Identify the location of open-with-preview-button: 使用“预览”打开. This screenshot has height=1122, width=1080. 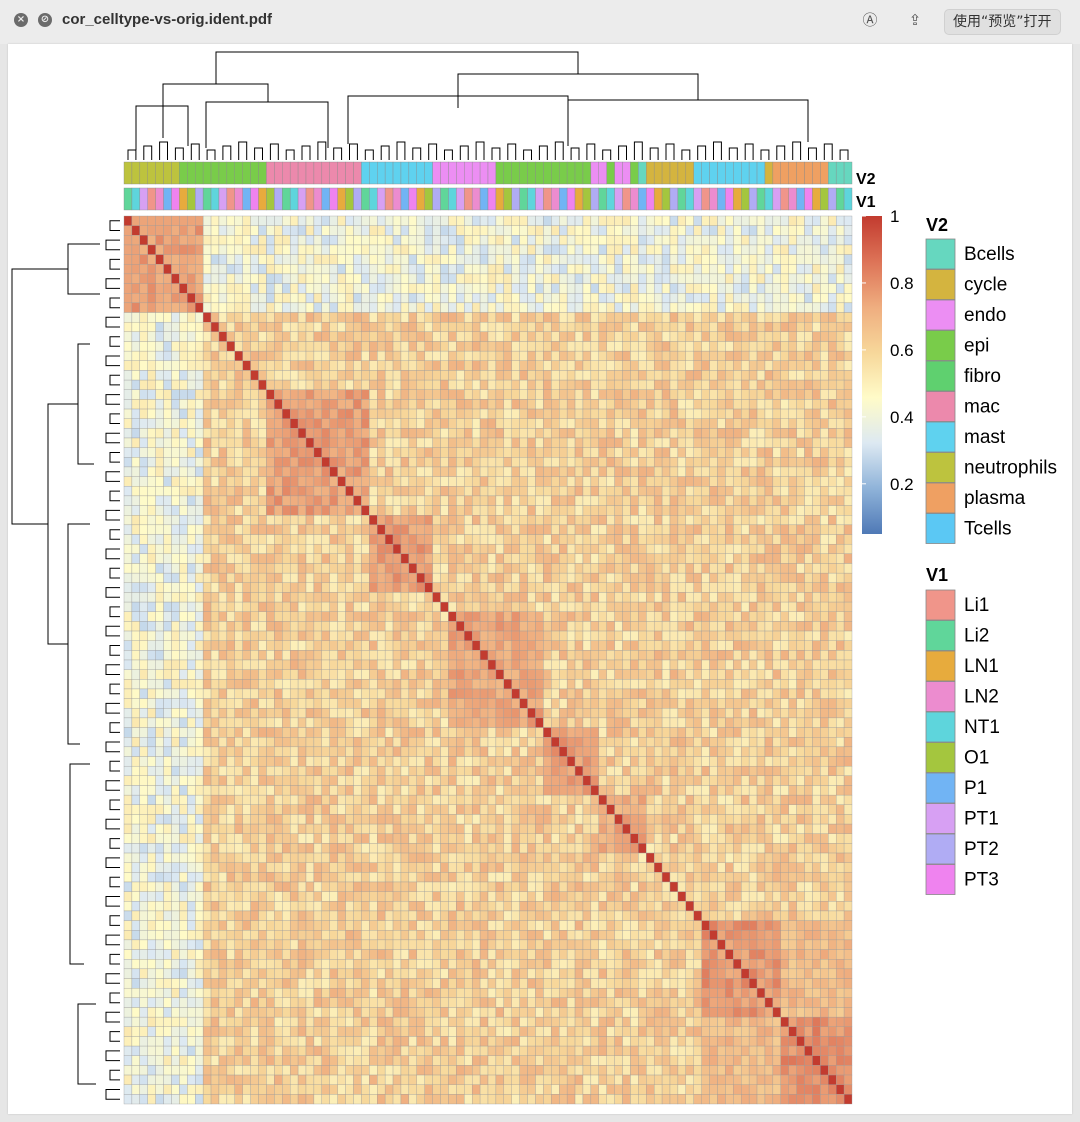
(1002, 22).